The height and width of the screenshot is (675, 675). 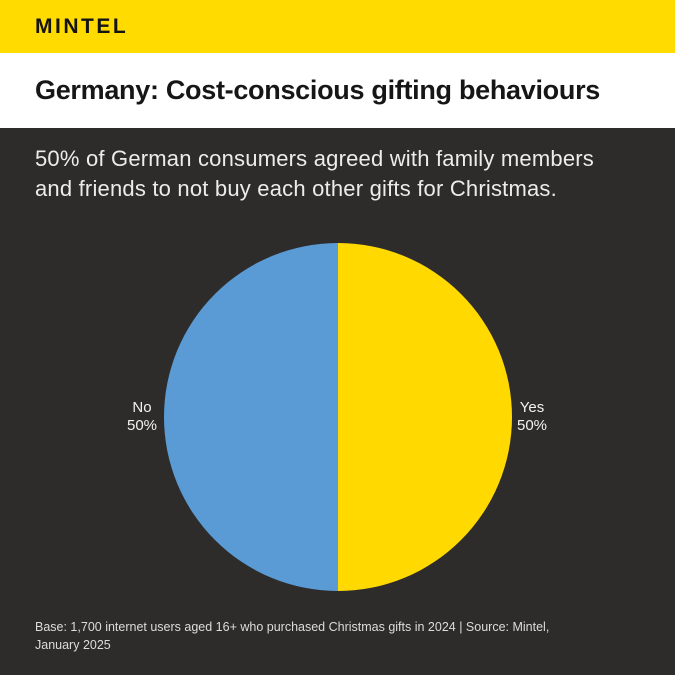 What do you see at coordinates (532, 425) in the screenshot?
I see `pie-label-yes-value: 50%` at bounding box center [532, 425].